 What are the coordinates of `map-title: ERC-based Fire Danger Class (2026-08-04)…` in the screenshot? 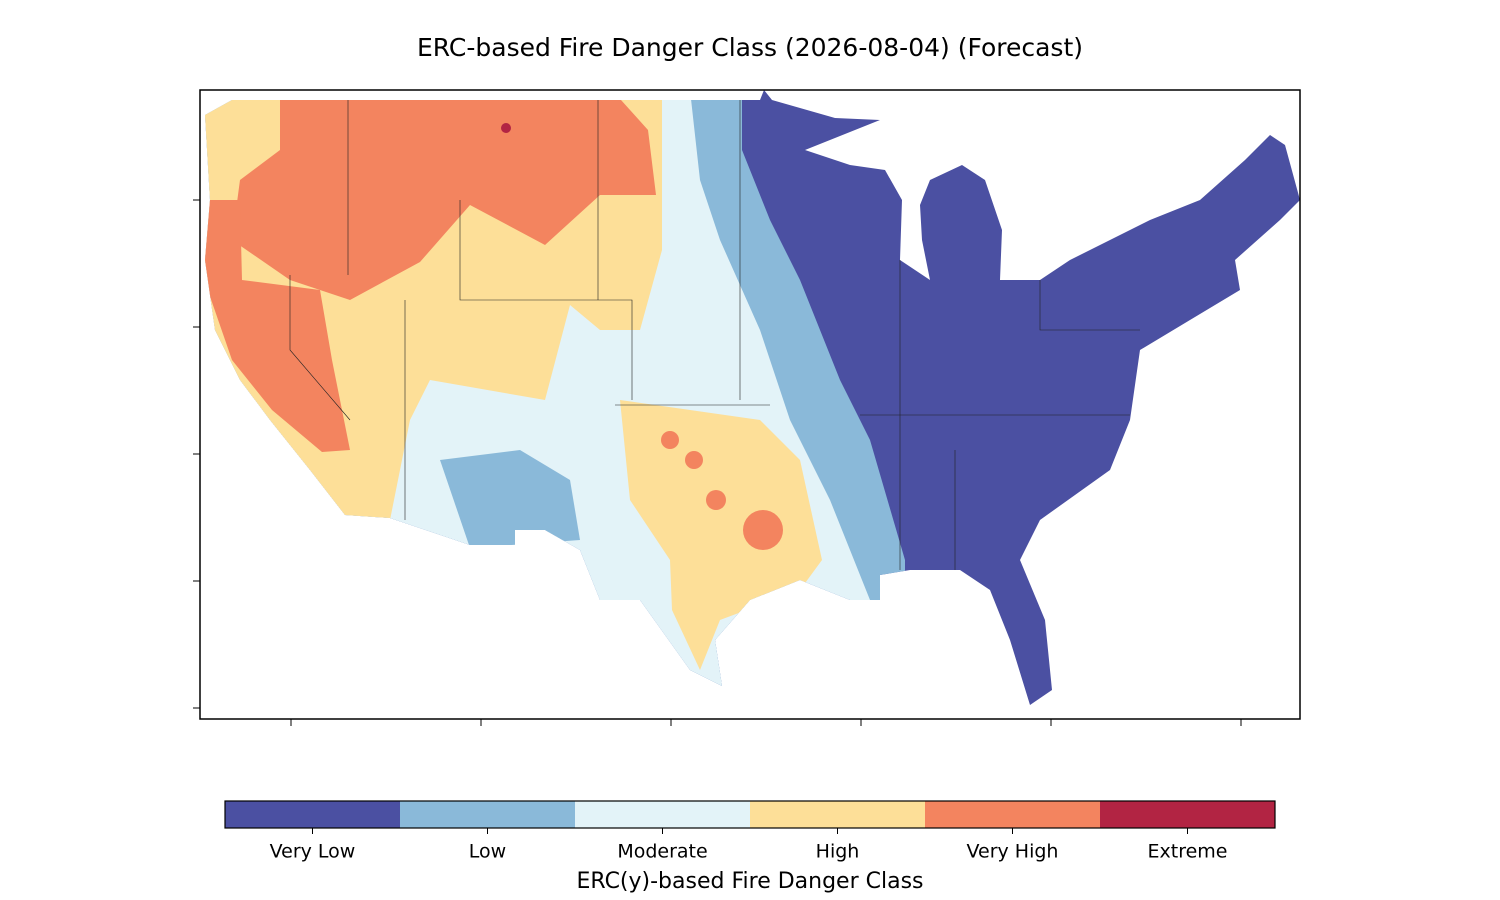 It's located at (750, 47).